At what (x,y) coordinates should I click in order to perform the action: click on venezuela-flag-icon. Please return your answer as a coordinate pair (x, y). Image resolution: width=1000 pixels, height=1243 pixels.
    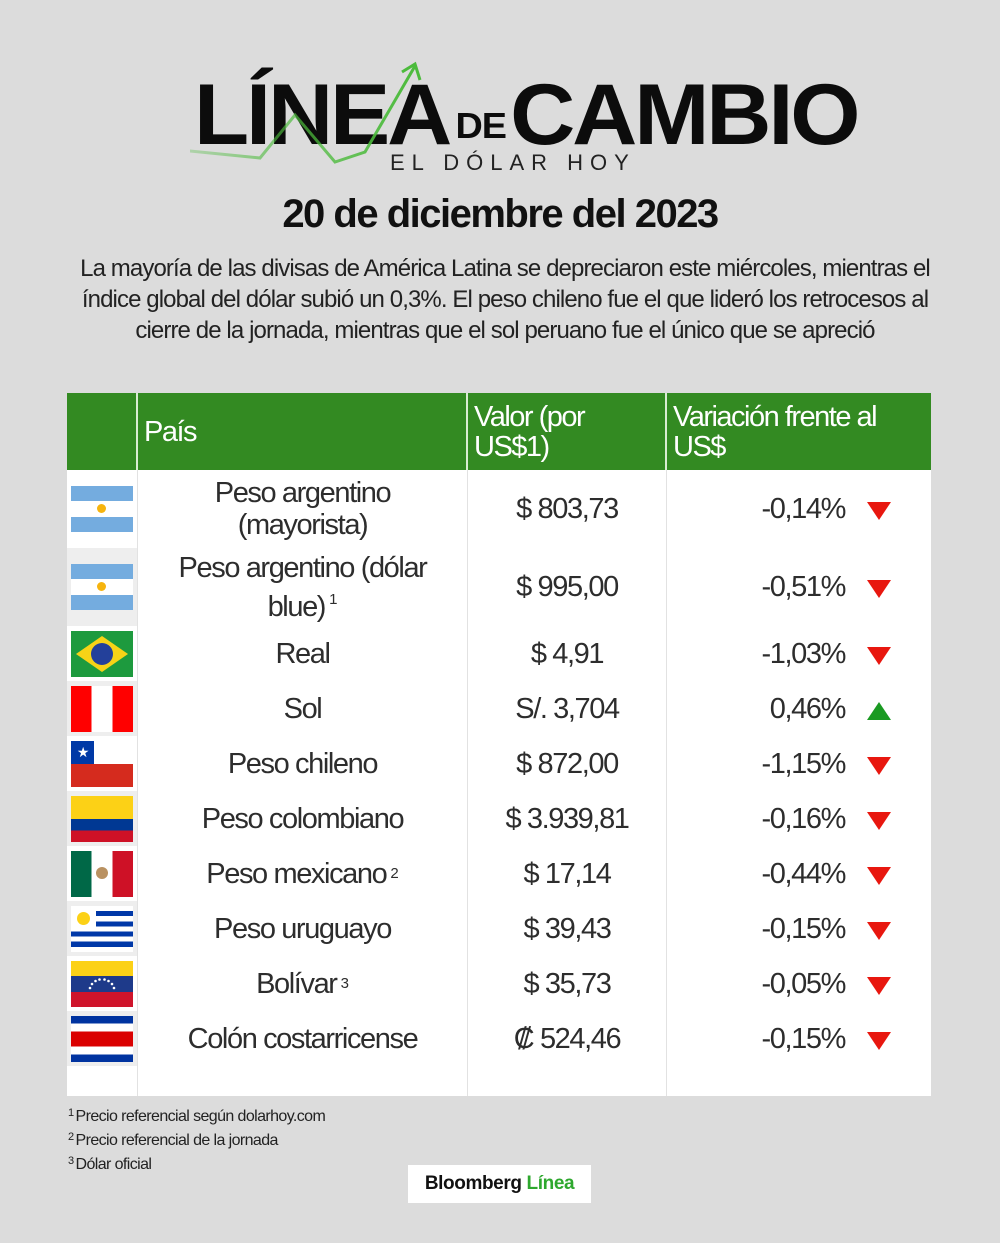
    Looking at the image, I should click on (102, 983).